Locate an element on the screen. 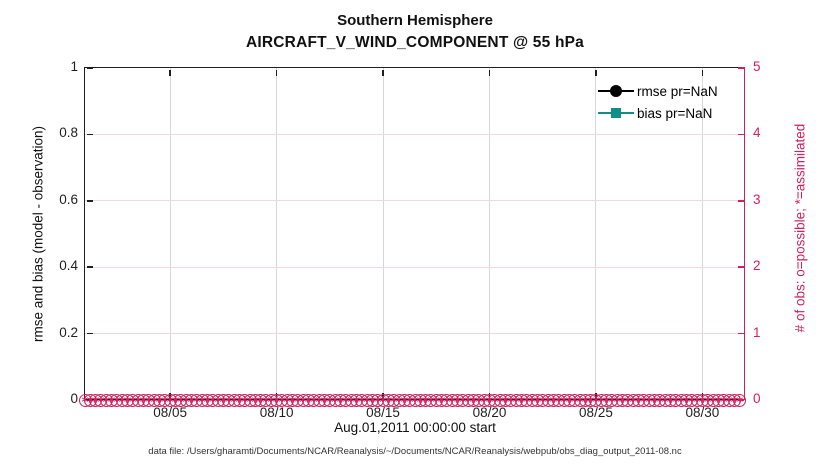  x-tick-label: 08/05 is located at coordinates (170, 412).